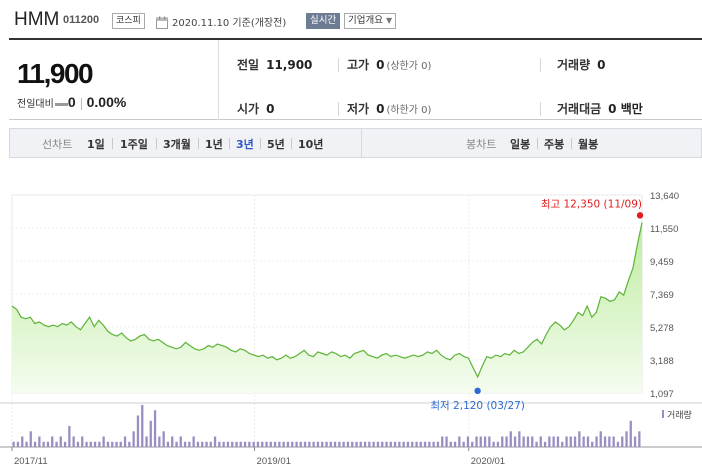 This screenshot has width=702, height=476. What do you see at coordinates (370, 21) in the screenshot?
I see `company-info-button: 기업개요 ▼` at bounding box center [370, 21].